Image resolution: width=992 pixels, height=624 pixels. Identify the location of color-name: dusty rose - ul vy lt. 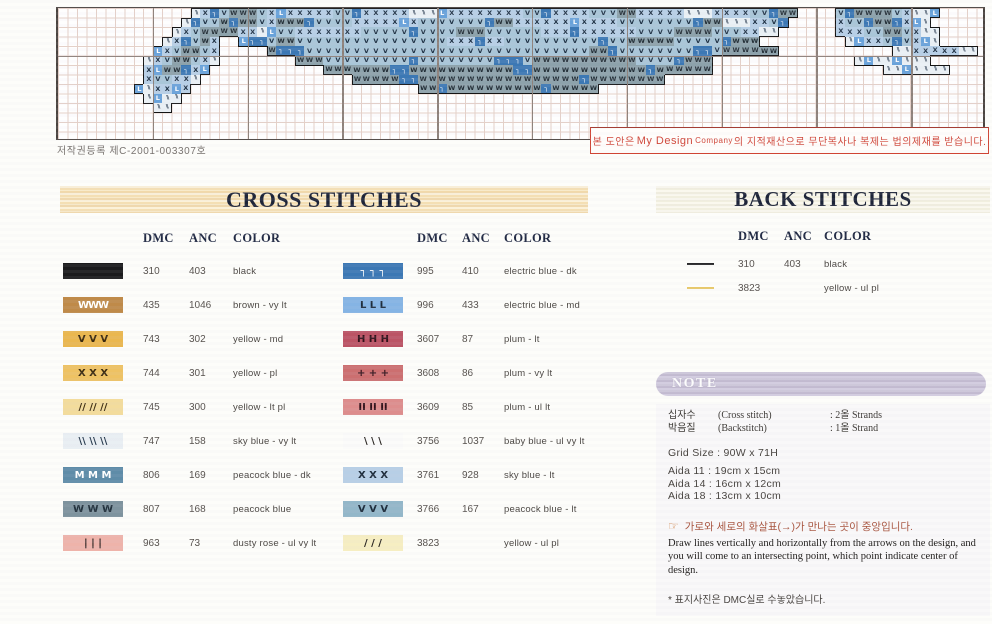
(275, 543).